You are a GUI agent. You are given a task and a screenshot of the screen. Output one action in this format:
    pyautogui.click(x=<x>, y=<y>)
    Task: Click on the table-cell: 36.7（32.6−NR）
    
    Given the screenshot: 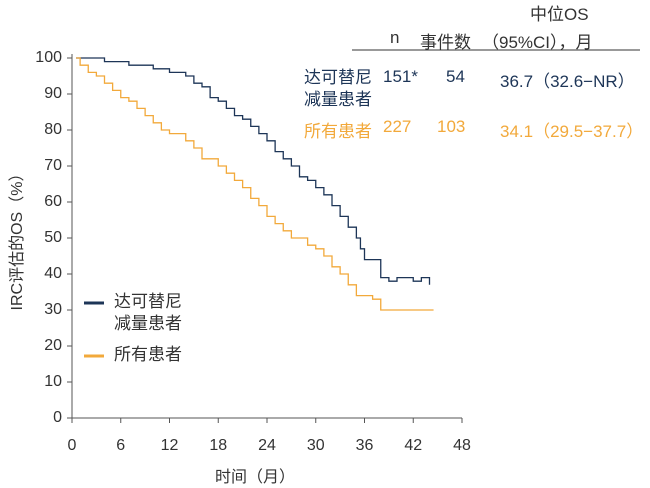 What is the action you would take?
    pyautogui.click(x=567, y=81)
    